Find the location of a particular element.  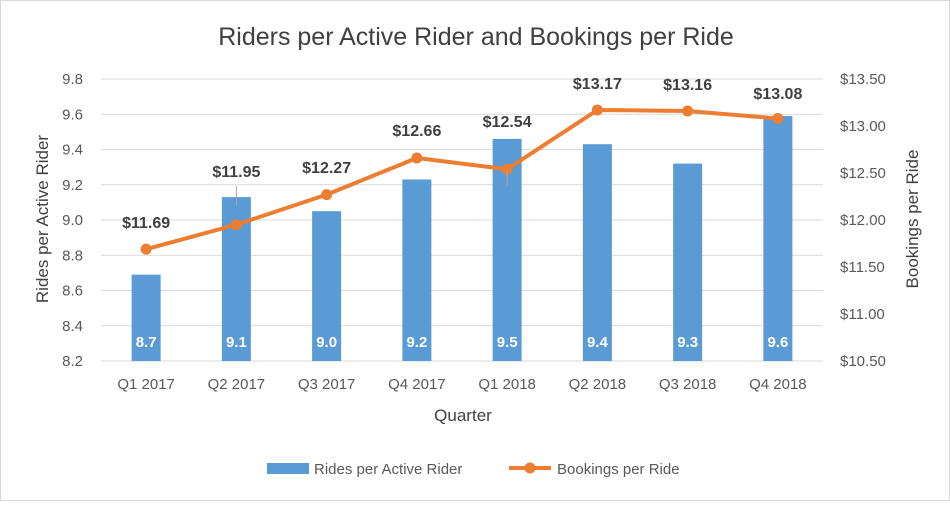

y2-tick-label: $11.50 is located at coordinates (862, 267).